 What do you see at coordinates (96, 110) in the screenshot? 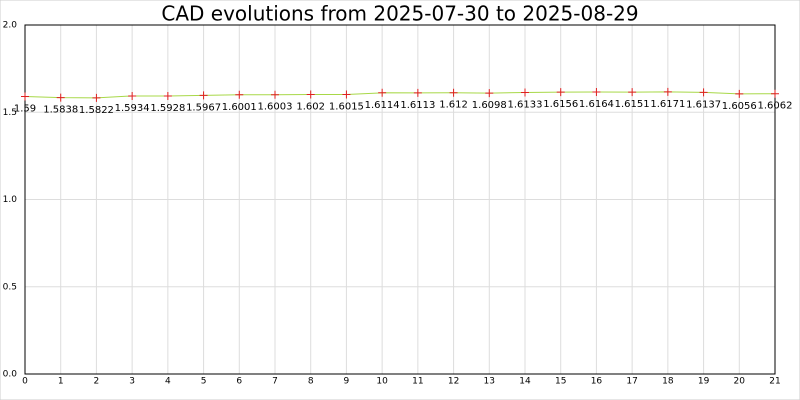
I see `data-label: 1.5822` at bounding box center [96, 110].